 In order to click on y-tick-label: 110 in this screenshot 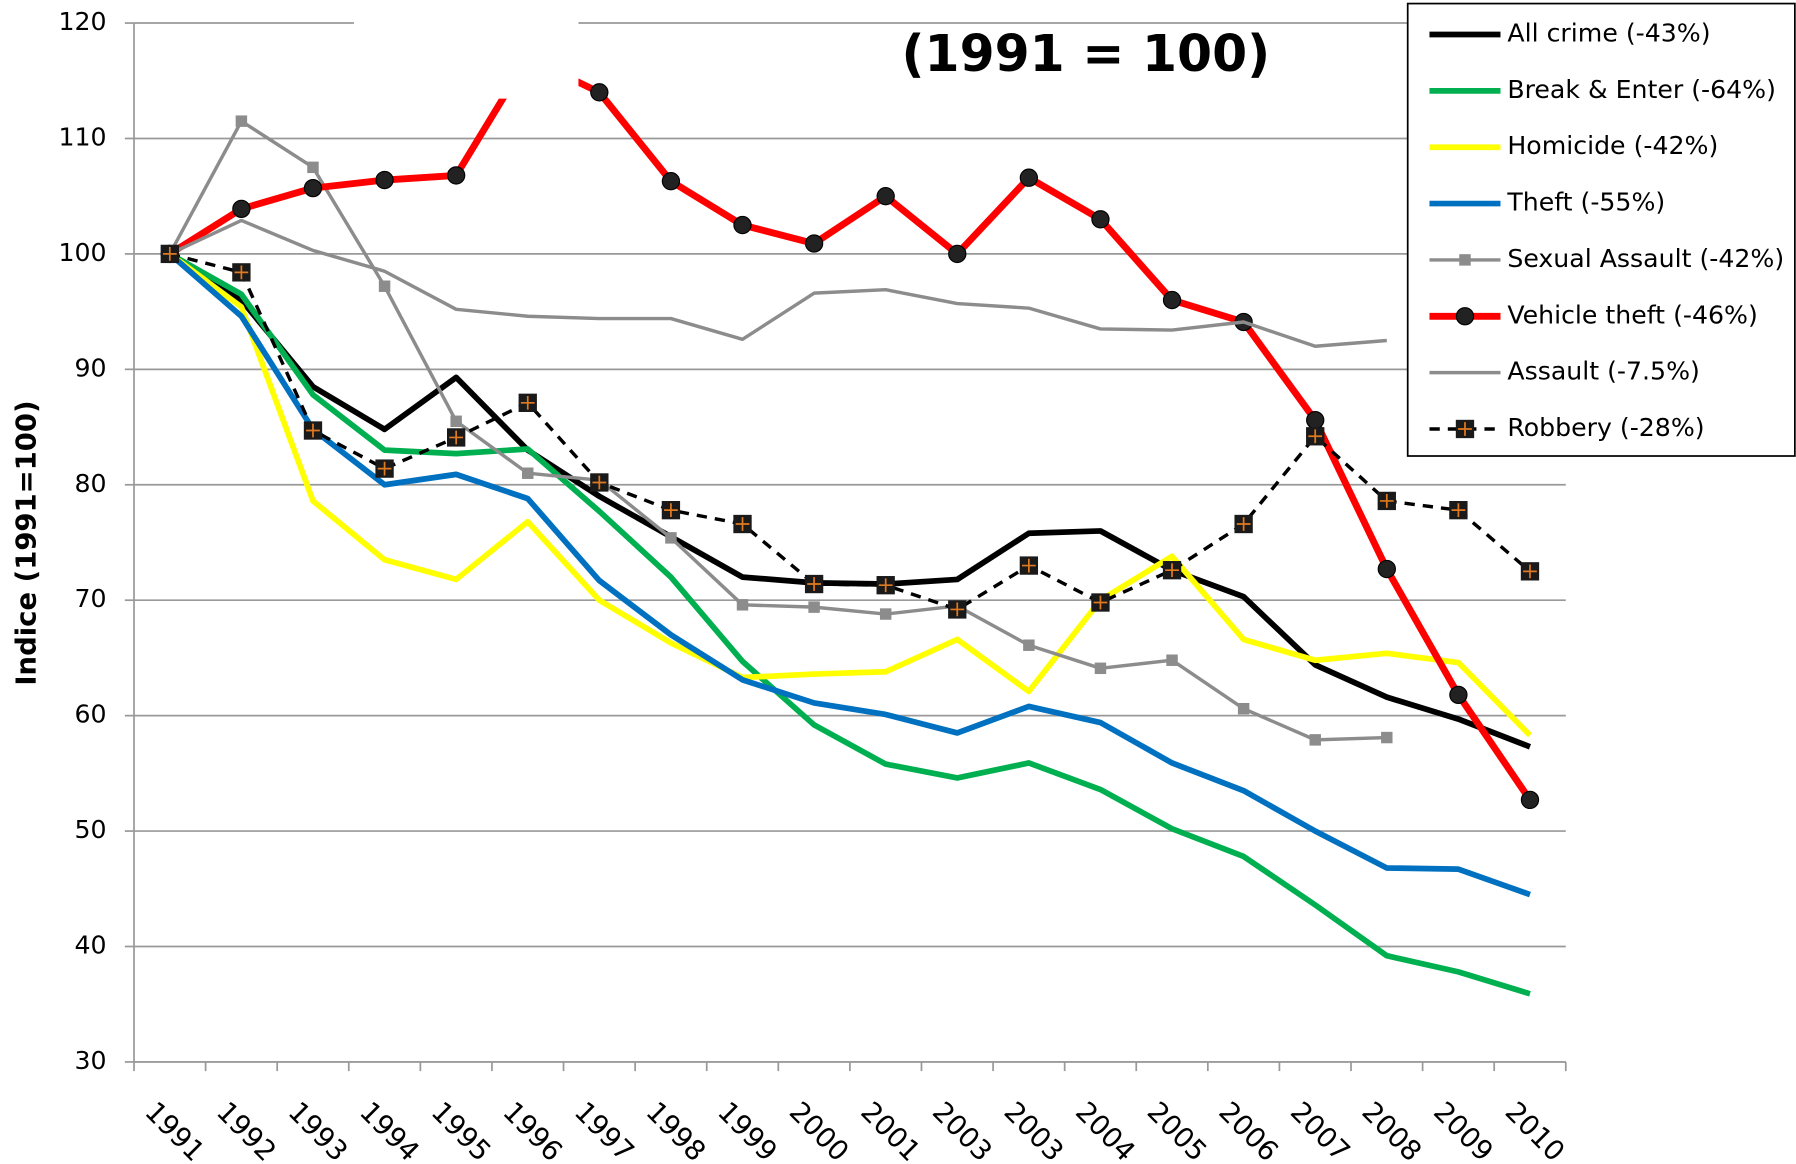, I will do `click(82, 136)`.